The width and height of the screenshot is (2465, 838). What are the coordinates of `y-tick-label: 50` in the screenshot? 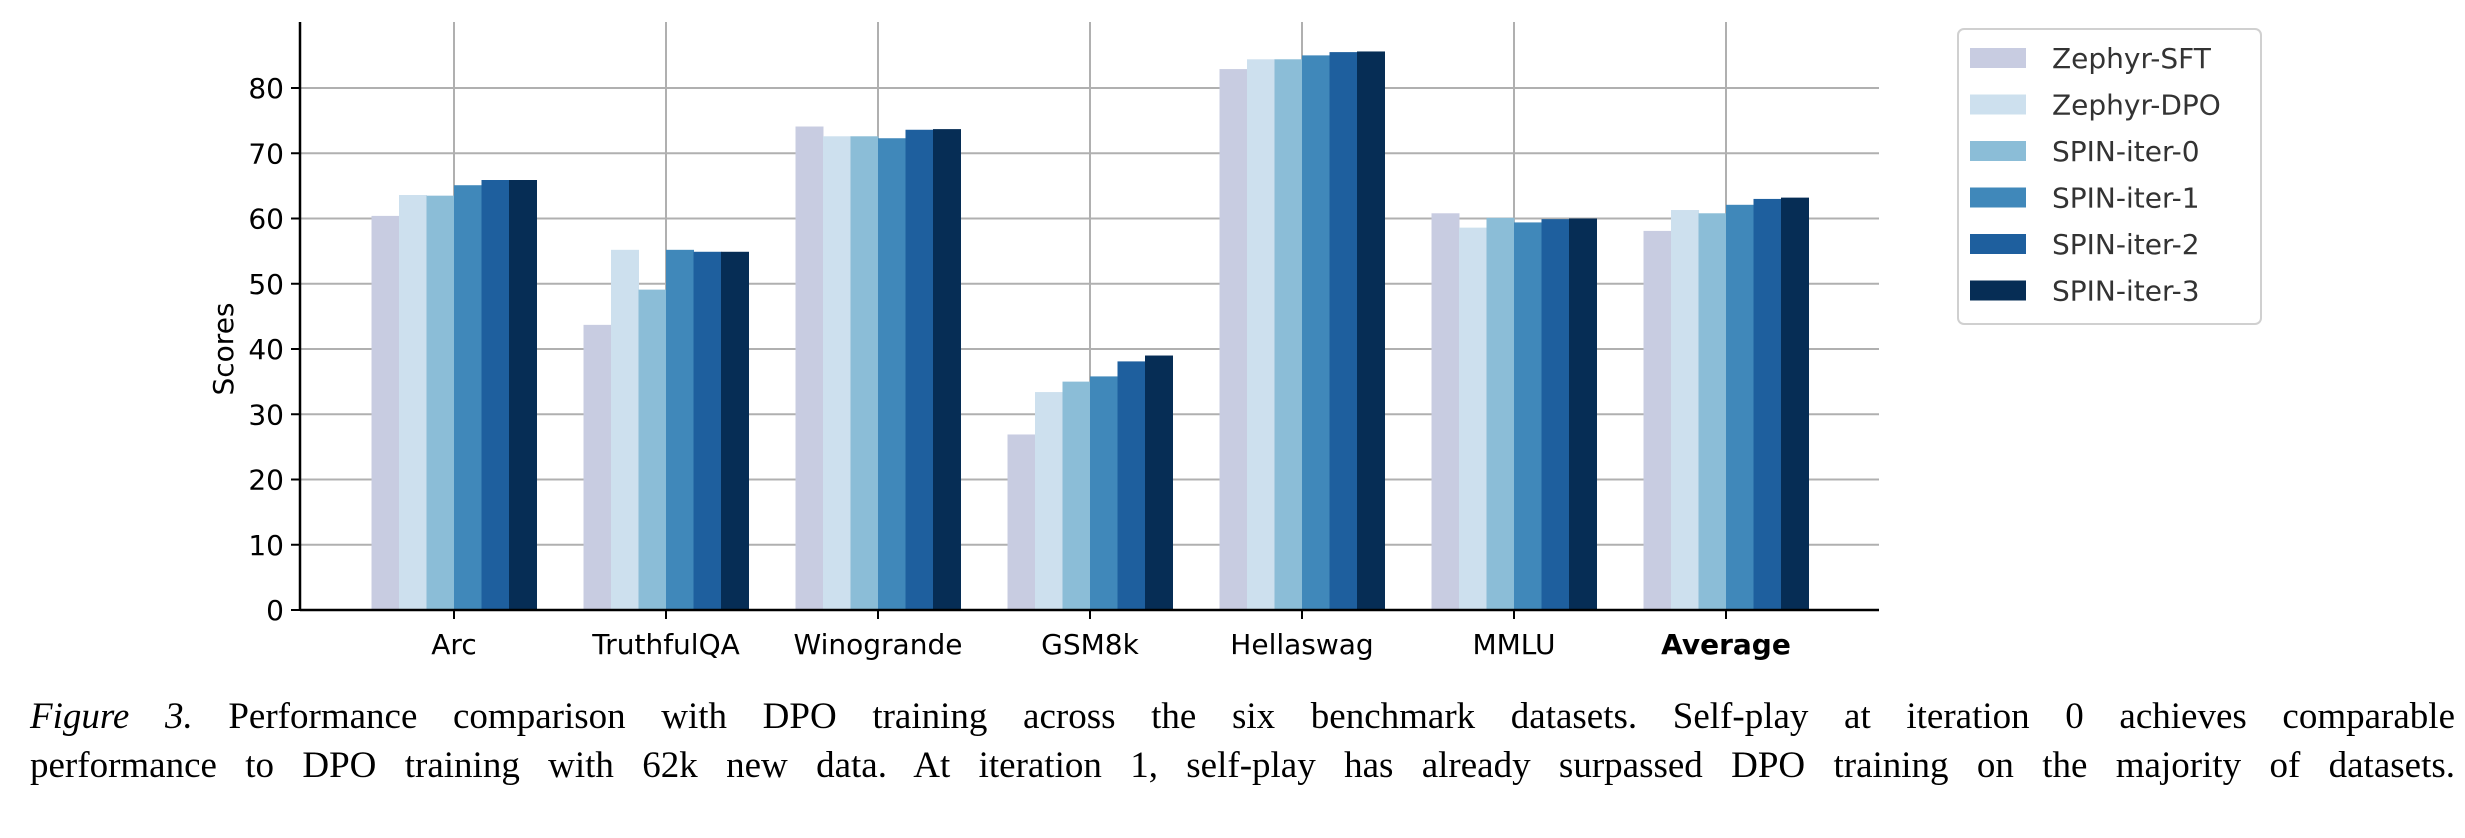 It's located at (266, 284).